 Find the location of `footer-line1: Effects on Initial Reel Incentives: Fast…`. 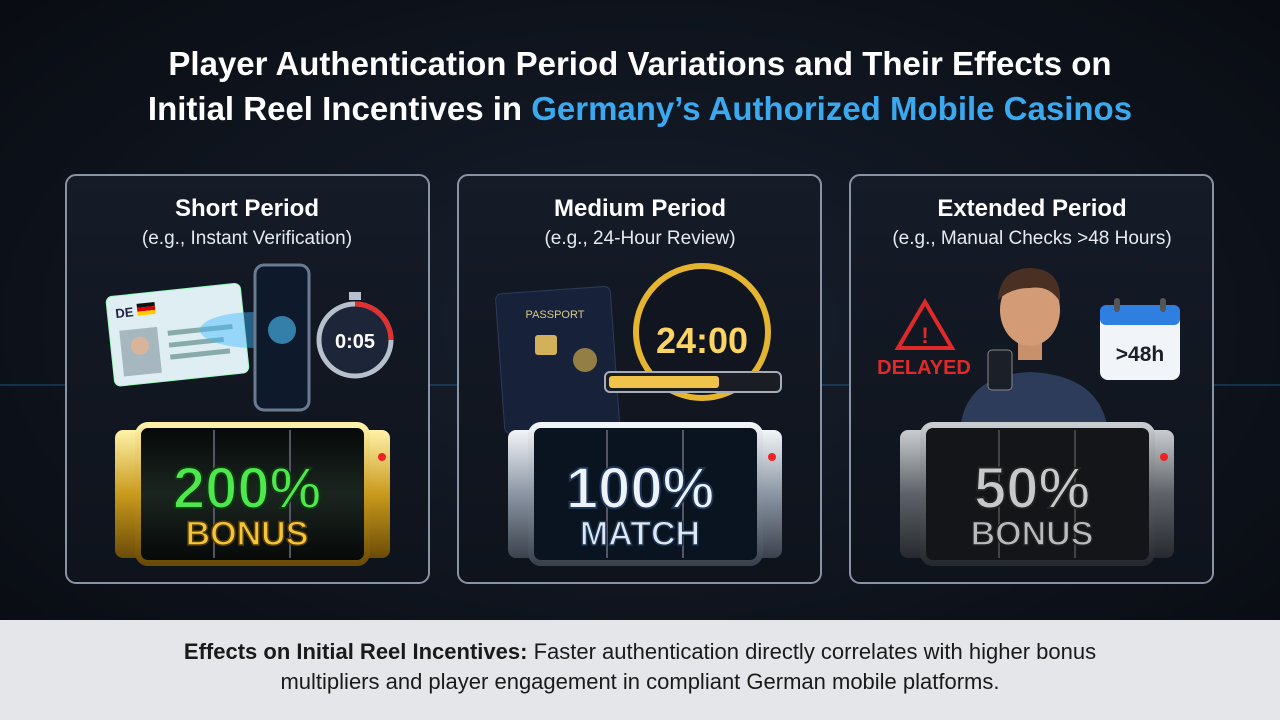

footer-line1: Effects on Initial Reel Incentives: Fast… is located at coordinates (640, 651).